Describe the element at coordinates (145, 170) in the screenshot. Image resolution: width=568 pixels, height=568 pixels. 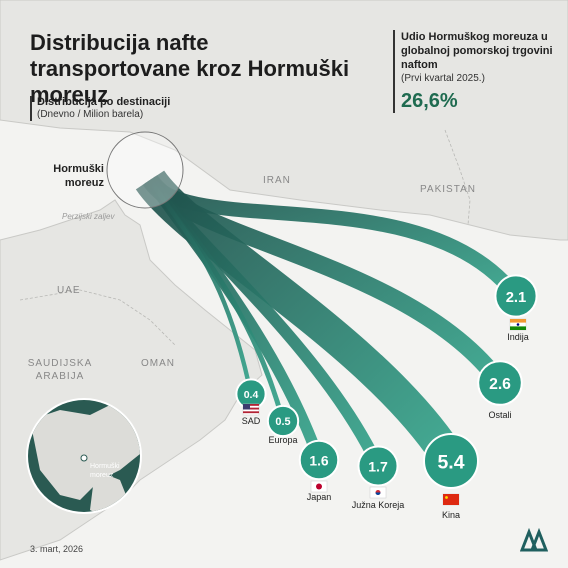
I see `strait-highlight-circle` at that location.